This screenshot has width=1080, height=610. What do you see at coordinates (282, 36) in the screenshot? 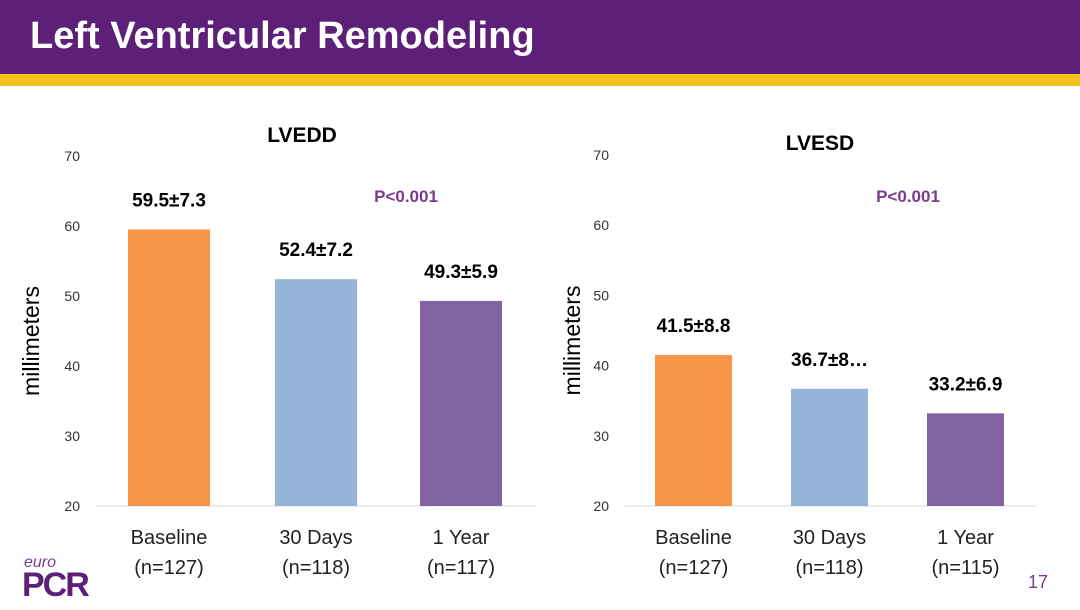
I see `slide-title: Left Ventricular Remodeling` at bounding box center [282, 36].